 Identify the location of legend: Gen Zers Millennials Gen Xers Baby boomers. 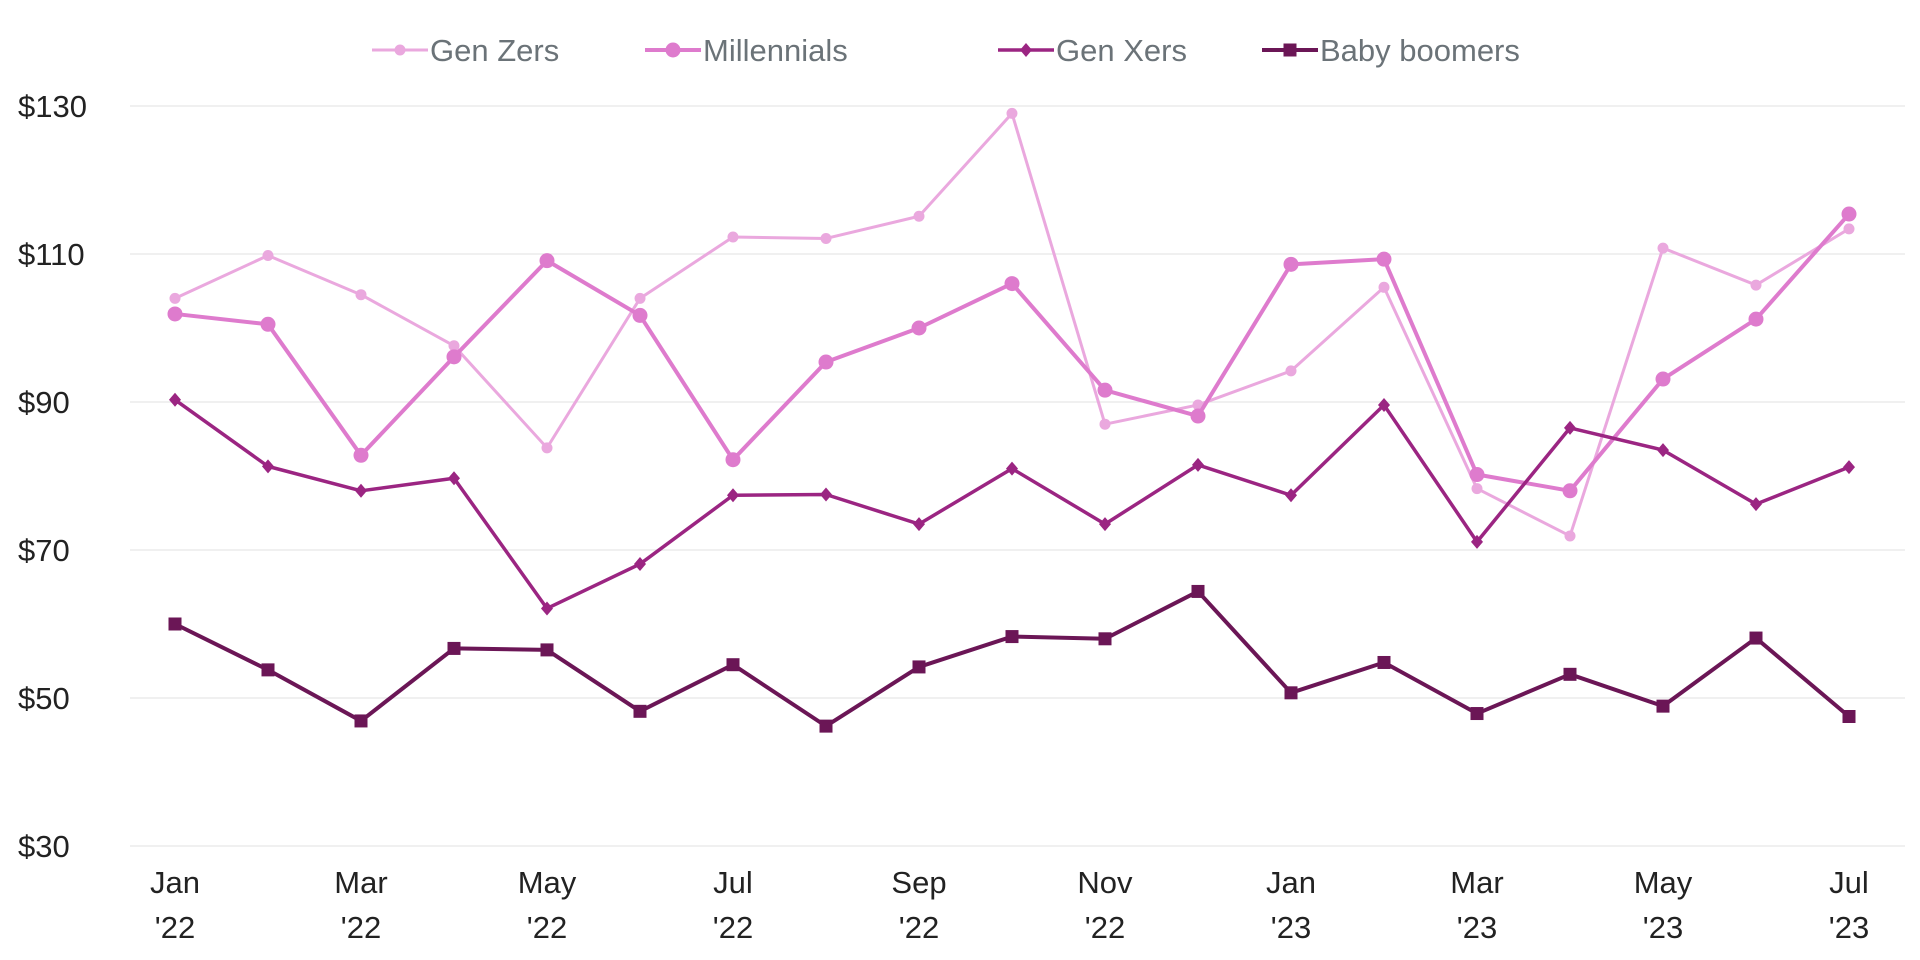
(946, 50).